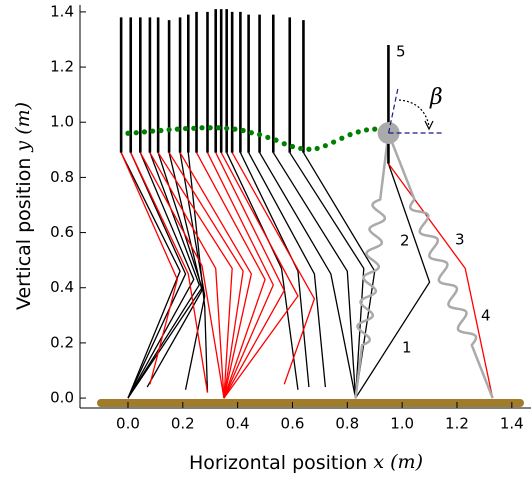  Describe the element at coordinates (128, 424) in the screenshot. I see `x-tick-label: 0.0` at that location.